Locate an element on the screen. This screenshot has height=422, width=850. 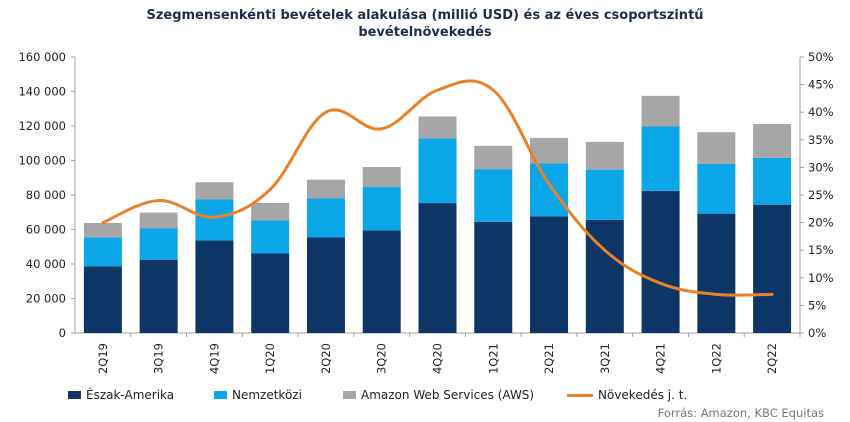
legend-swatch-north-america is located at coordinates (74, 395).